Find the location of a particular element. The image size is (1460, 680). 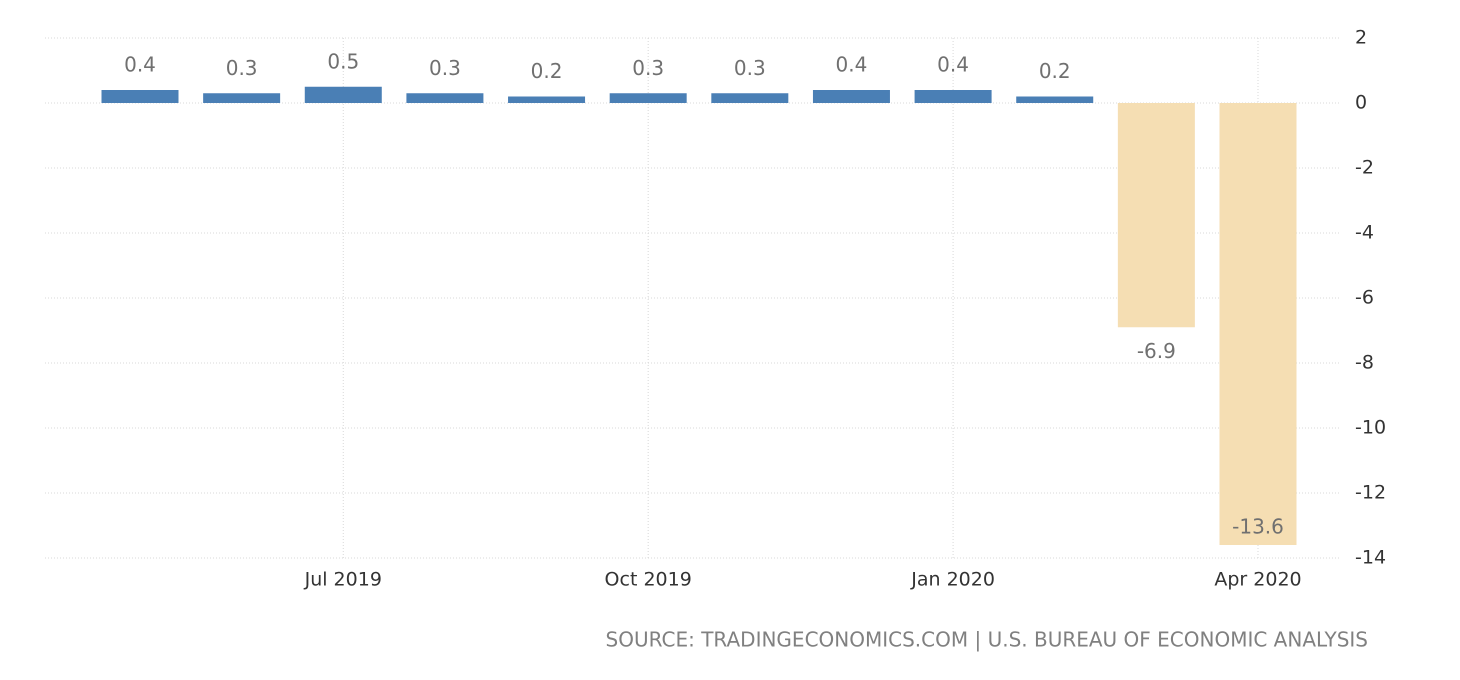

y-tick-label: 2 is located at coordinates (1361, 38).